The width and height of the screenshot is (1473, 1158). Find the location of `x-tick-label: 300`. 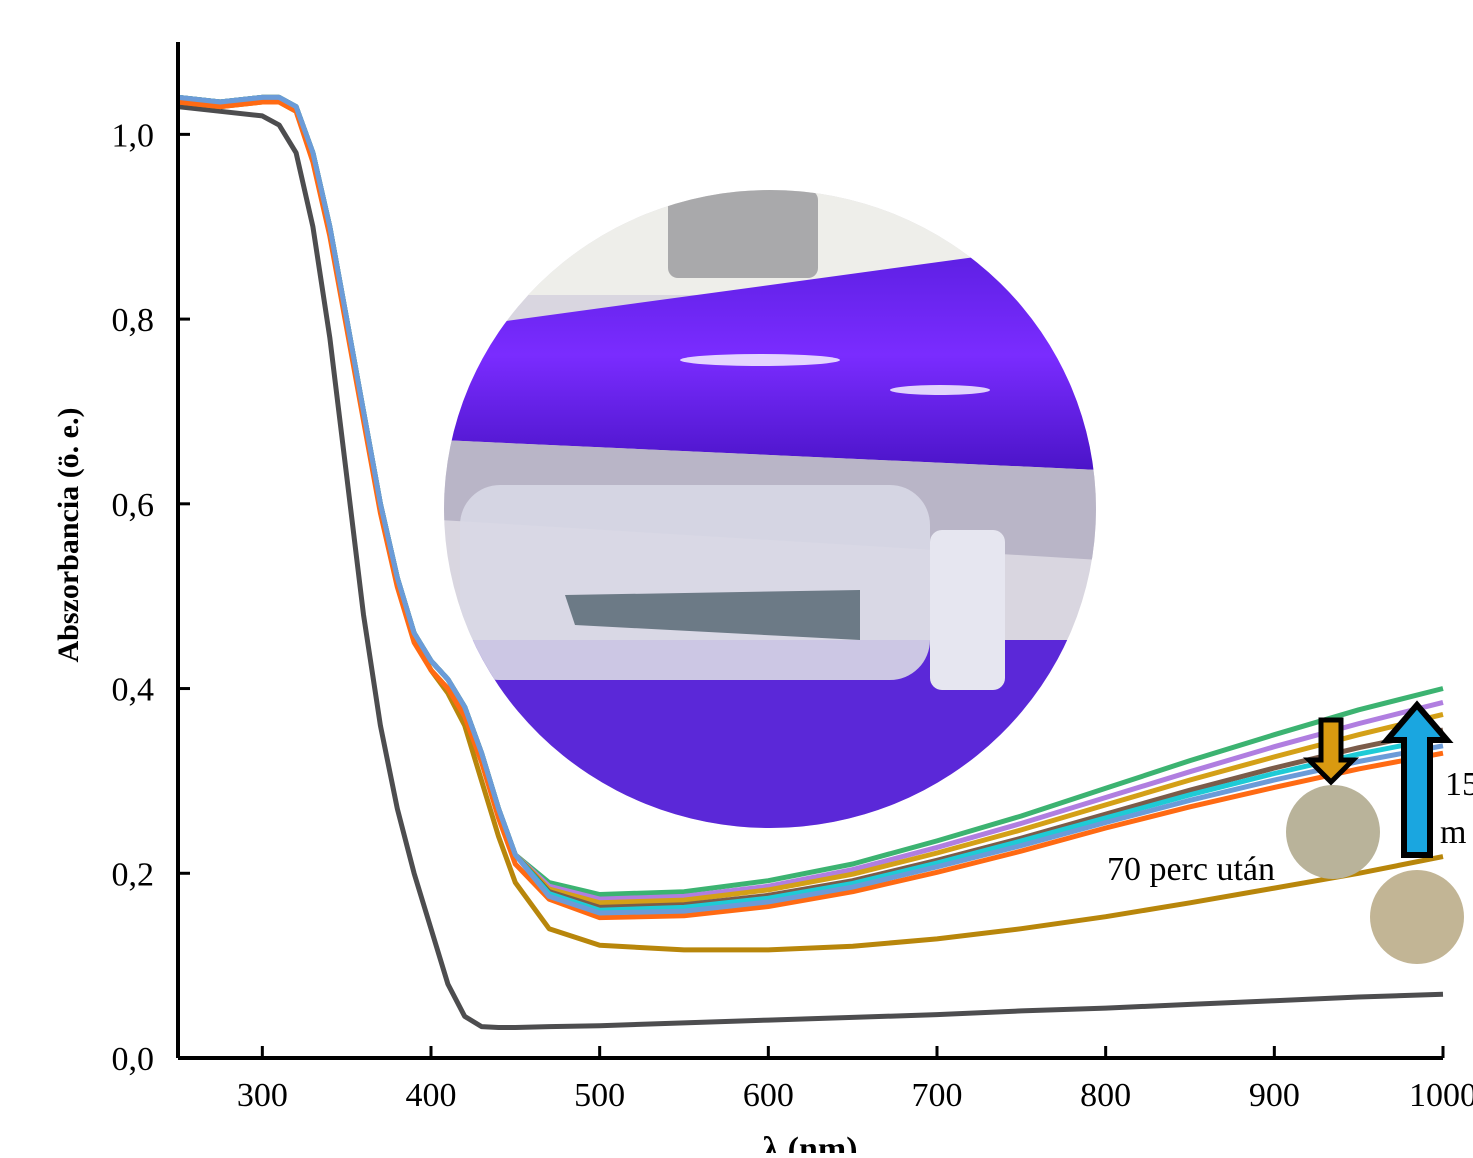

x-tick-label: 300 is located at coordinates (262, 1095).